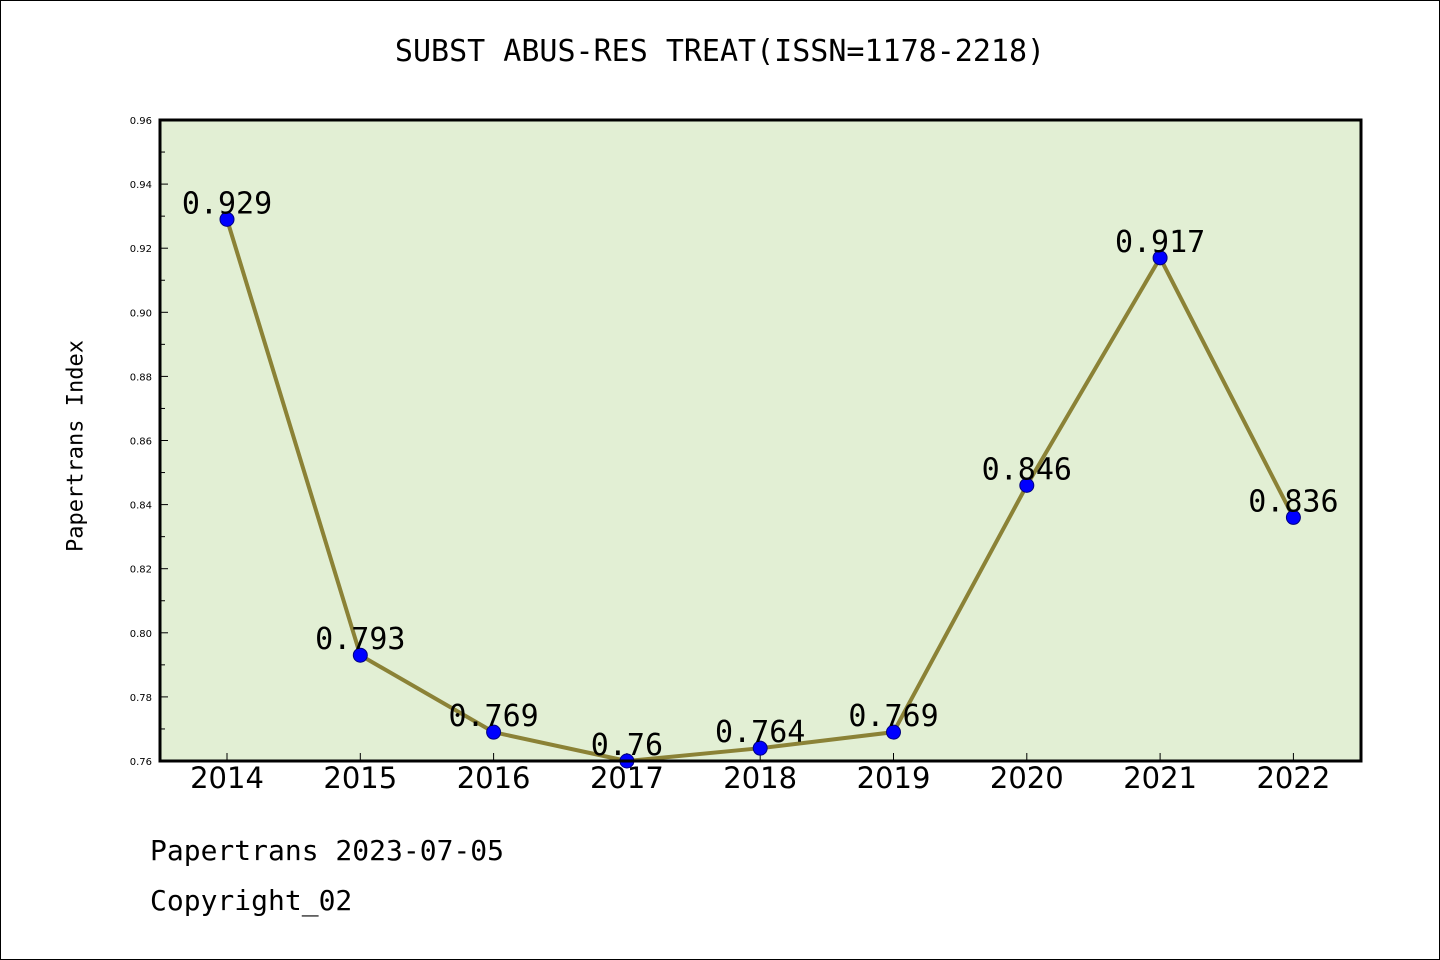 This screenshot has height=960, width=1440. What do you see at coordinates (141, 442) in the screenshot?
I see `y-tick-label: 0.86` at bounding box center [141, 442].